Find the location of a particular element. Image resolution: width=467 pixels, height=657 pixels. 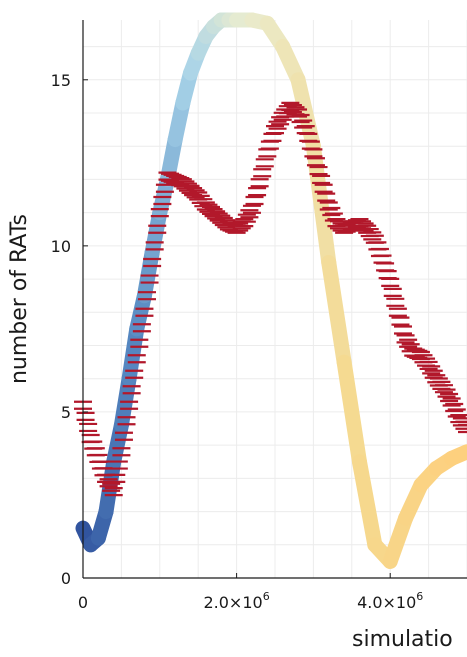

x-tick-label: 2.0×10⁶ is located at coordinates (236, 601).